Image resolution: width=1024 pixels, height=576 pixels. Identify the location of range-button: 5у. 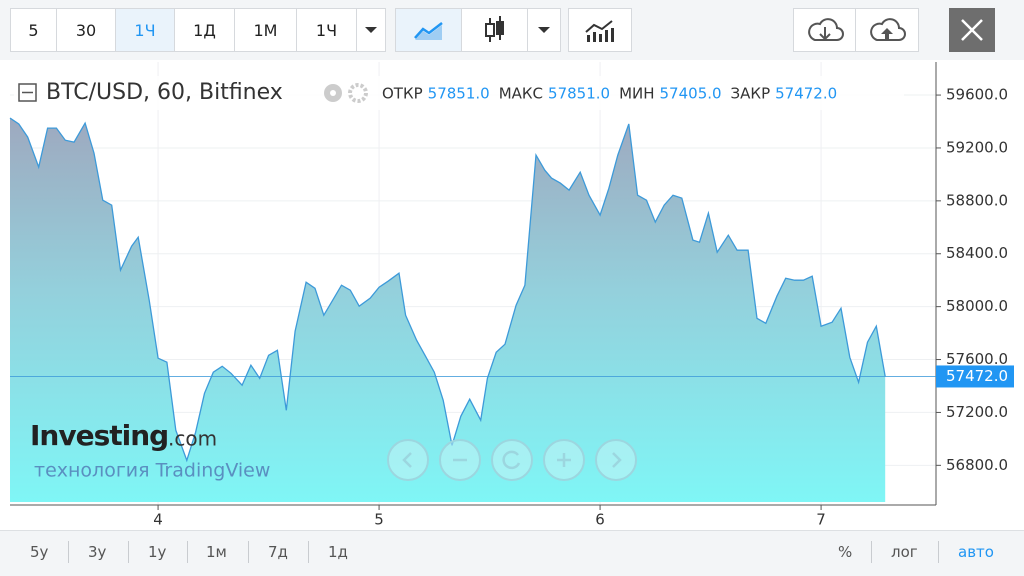
(39, 552).